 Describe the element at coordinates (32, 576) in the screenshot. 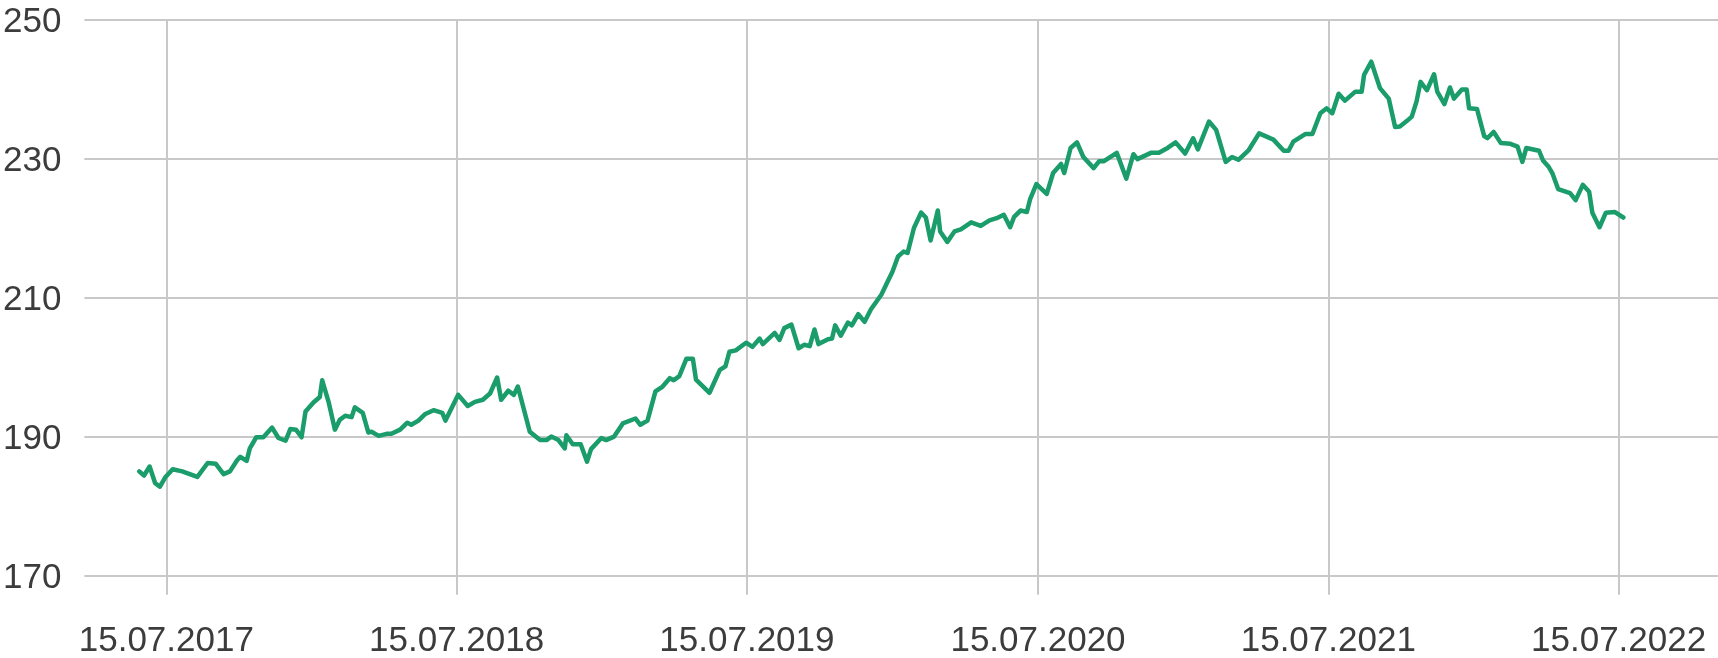

I see `y-tick-label: 170` at that location.